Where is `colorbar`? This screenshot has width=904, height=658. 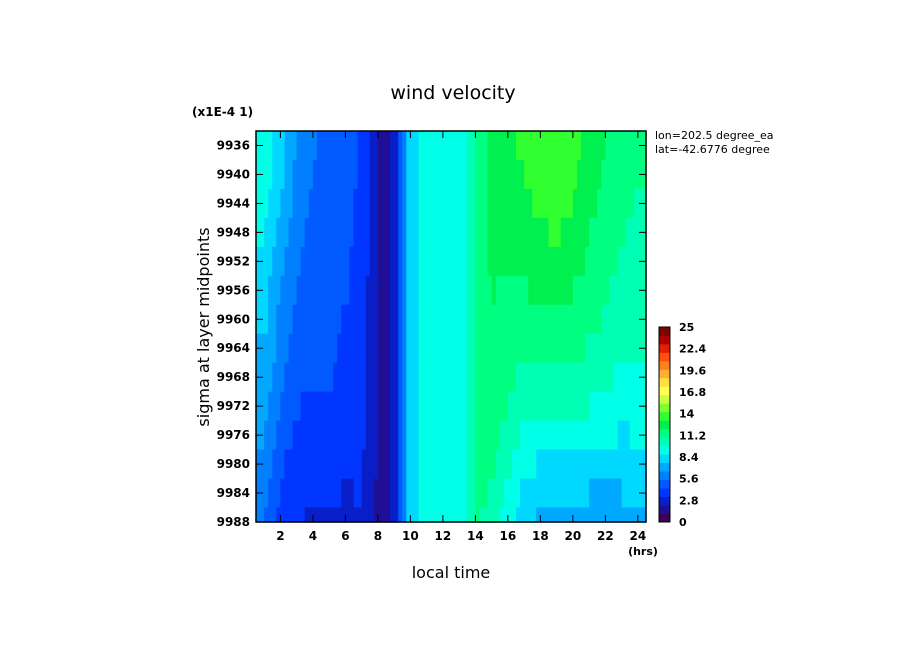 colorbar is located at coordinates (664, 424).